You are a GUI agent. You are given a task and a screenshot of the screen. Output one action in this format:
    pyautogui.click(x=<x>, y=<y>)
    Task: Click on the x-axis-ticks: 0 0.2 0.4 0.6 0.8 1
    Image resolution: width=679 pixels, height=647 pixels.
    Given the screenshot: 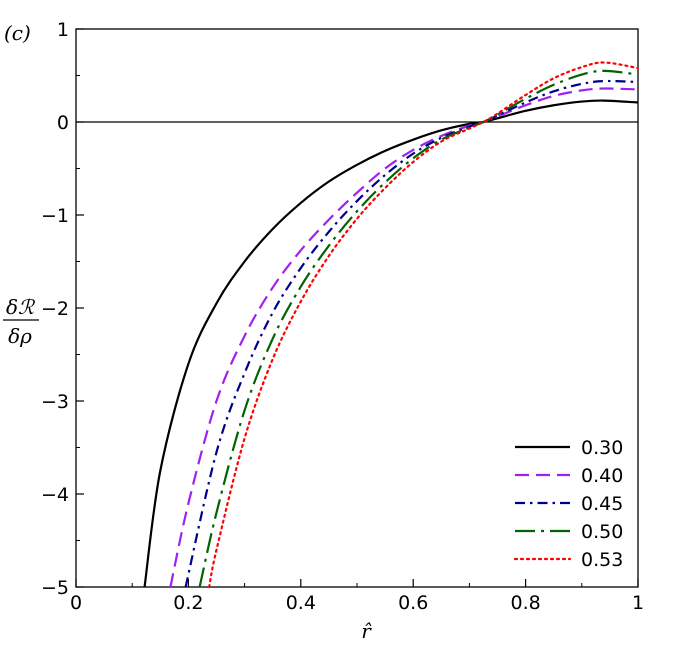 What is the action you would take?
    pyautogui.click(x=357, y=596)
    